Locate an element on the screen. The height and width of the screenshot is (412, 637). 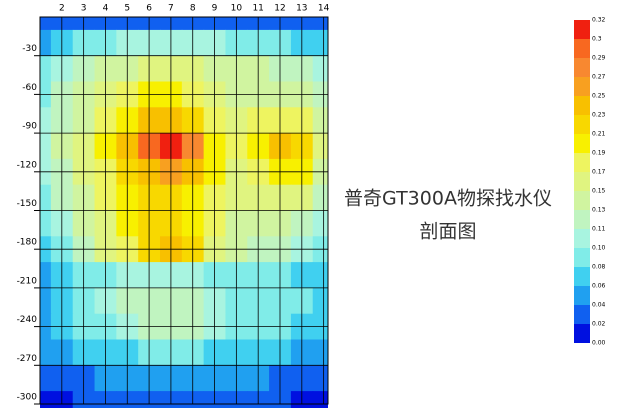
colorbar-label: 0.00 is located at coordinates (599, 343).